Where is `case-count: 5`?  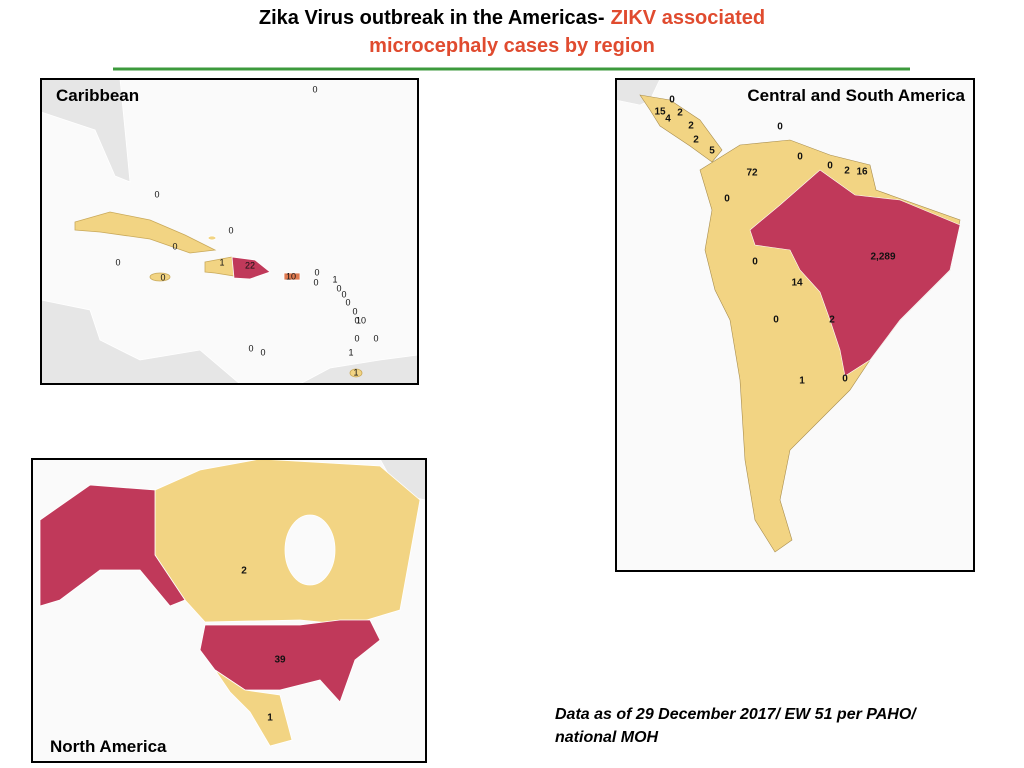
case-count: 5 is located at coordinates (712, 151).